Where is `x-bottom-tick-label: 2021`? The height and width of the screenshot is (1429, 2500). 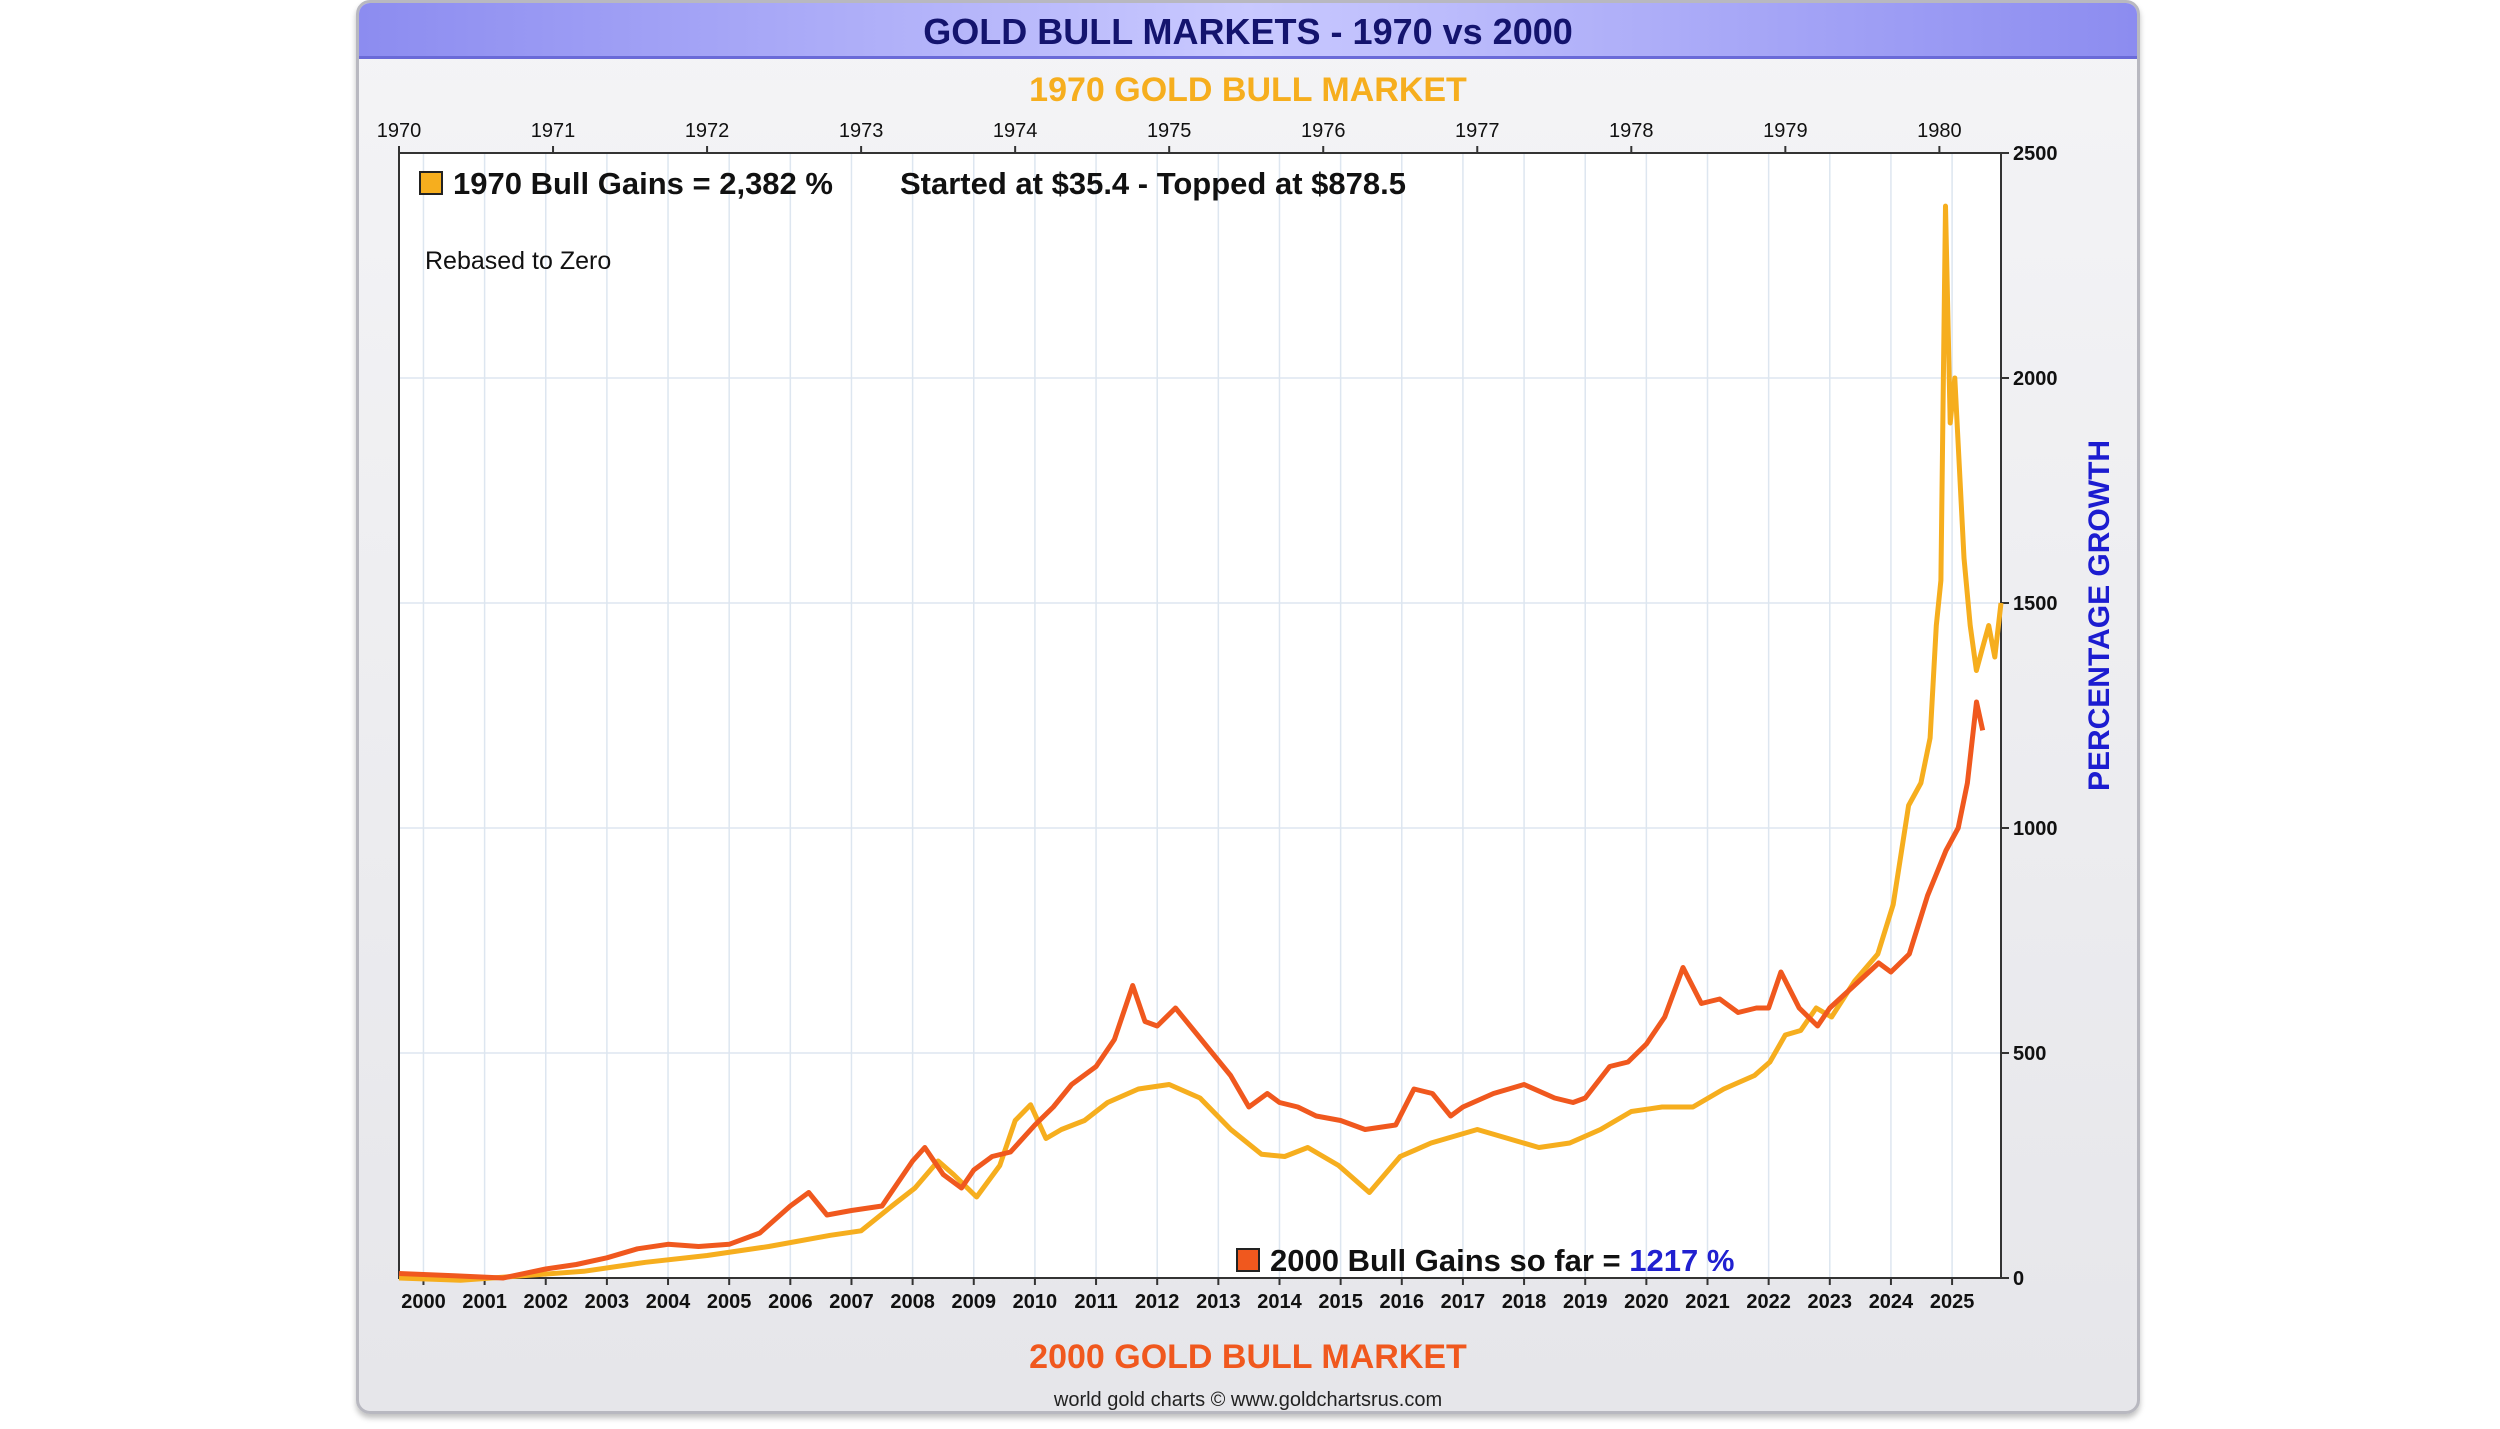 x-bottom-tick-label: 2021 is located at coordinates (1707, 1302).